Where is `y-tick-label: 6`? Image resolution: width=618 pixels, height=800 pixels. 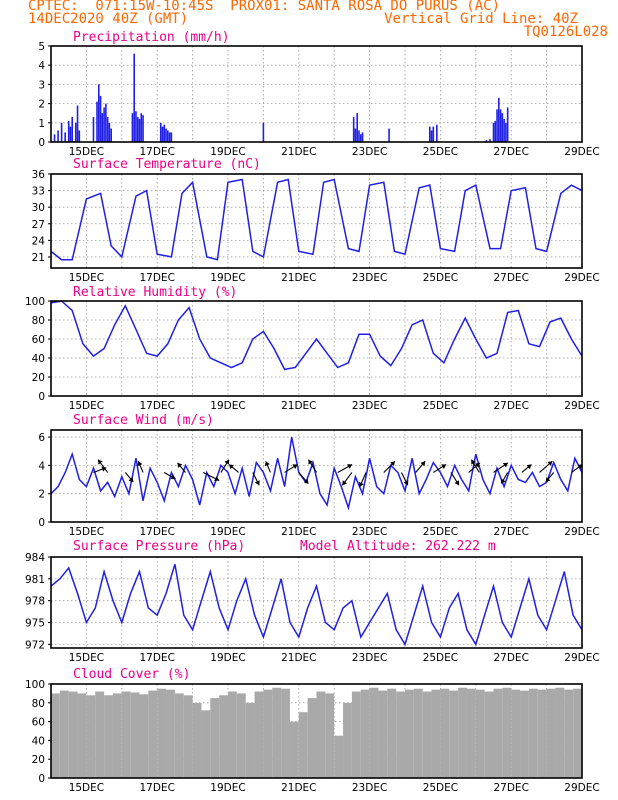 y-tick-label: 6 is located at coordinates (41, 438).